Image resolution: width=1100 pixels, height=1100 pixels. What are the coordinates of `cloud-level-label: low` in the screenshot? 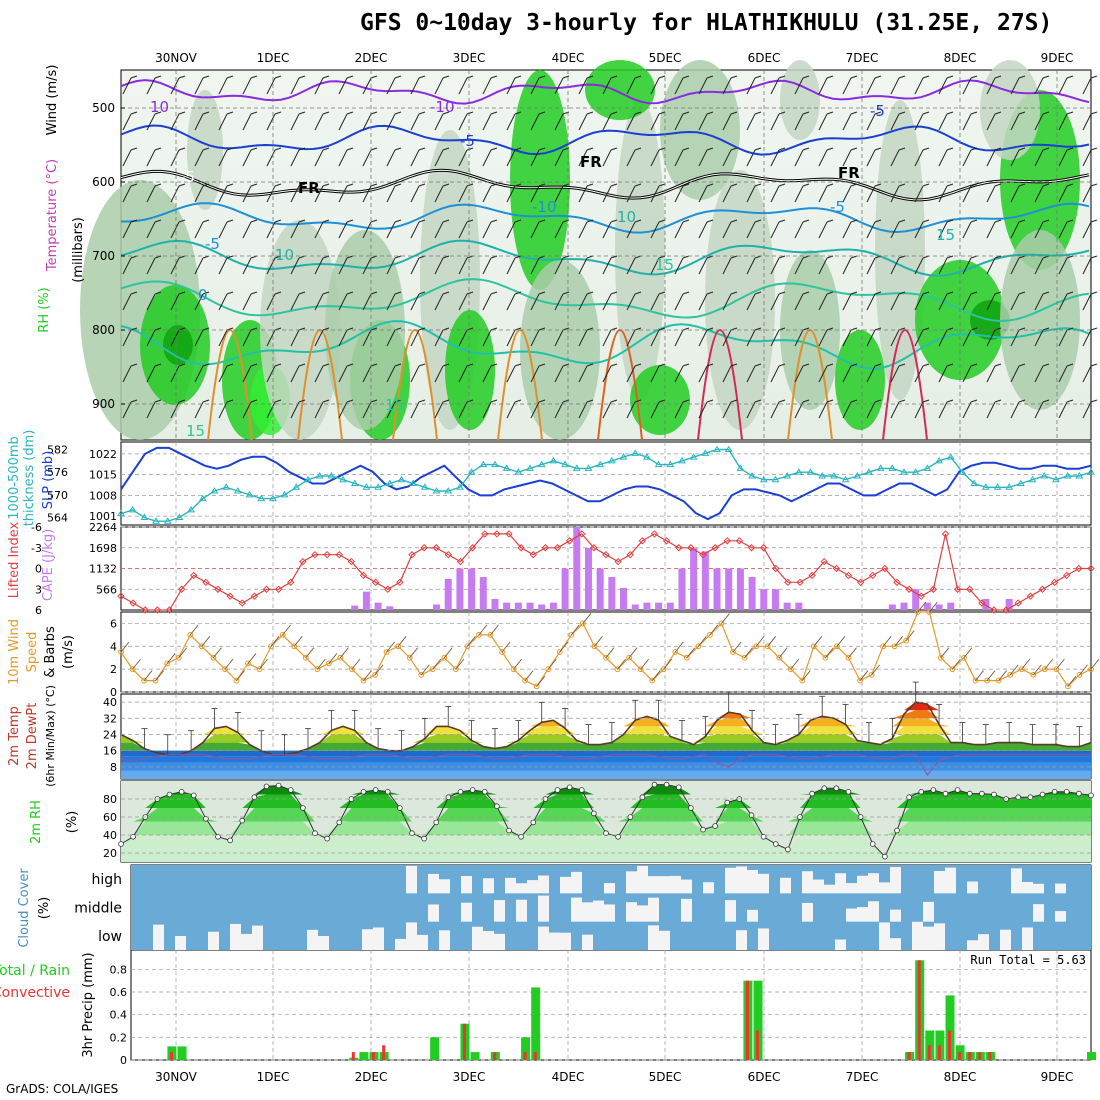 It's located at (110, 937).